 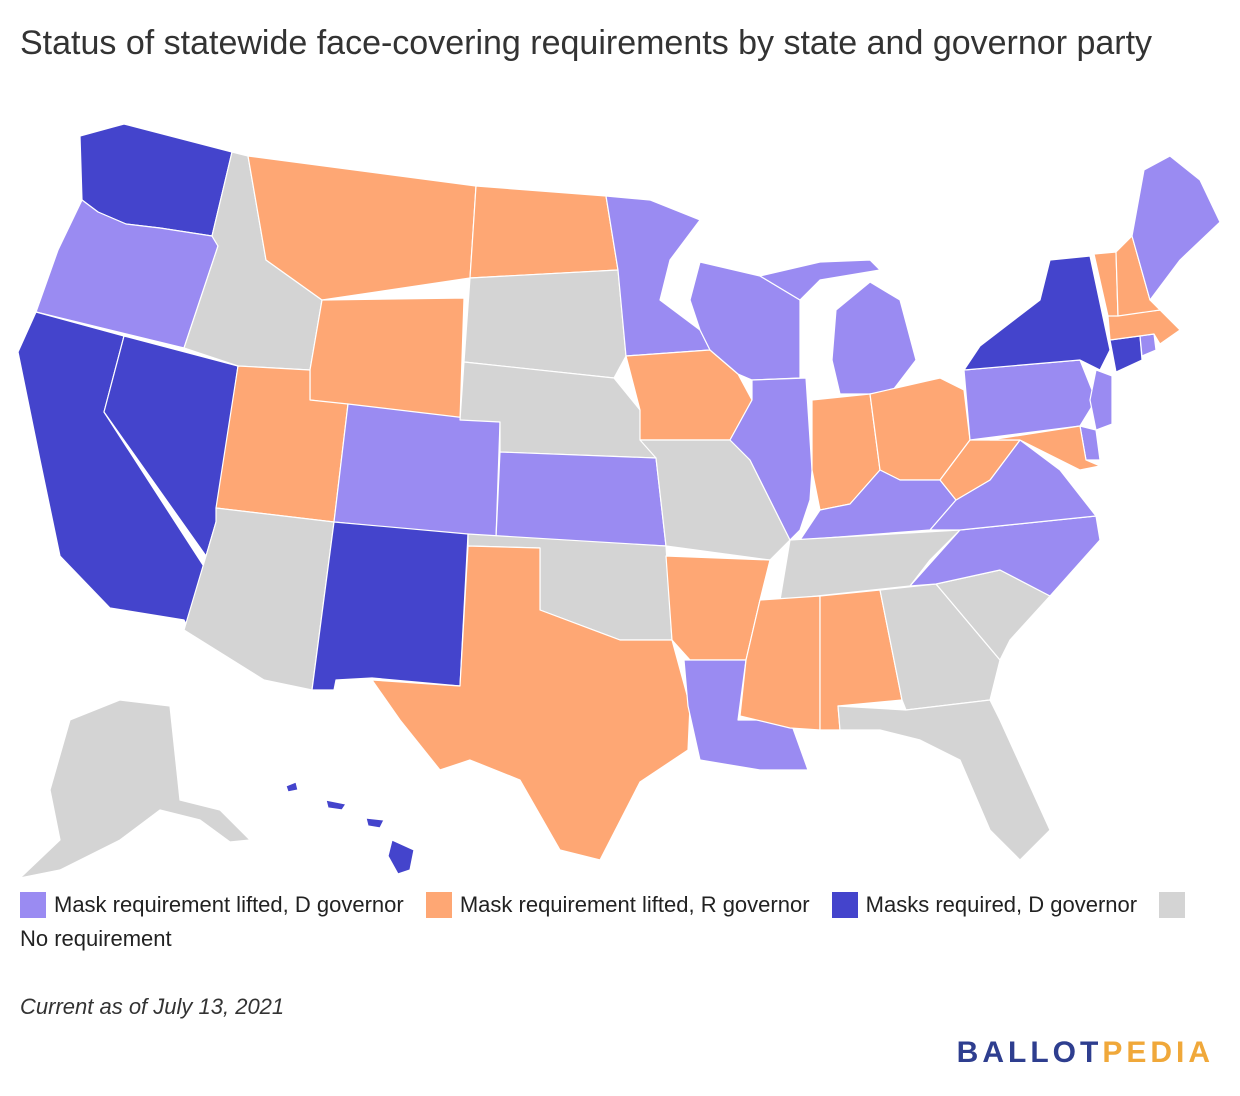 What do you see at coordinates (229, 904) in the screenshot?
I see `legend-label-lifted-d: Mask requirement lifted, D governor` at bounding box center [229, 904].